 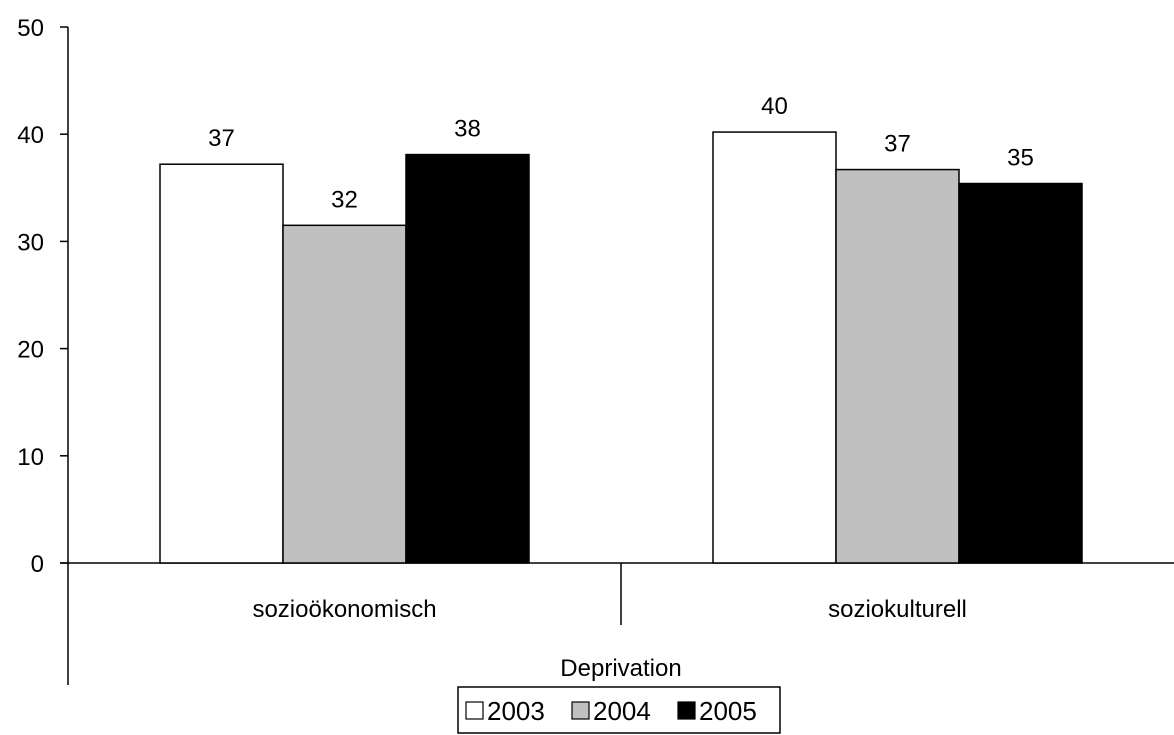 What do you see at coordinates (344, 199) in the screenshot?
I see `data-label: 32` at bounding box center [344, 199].